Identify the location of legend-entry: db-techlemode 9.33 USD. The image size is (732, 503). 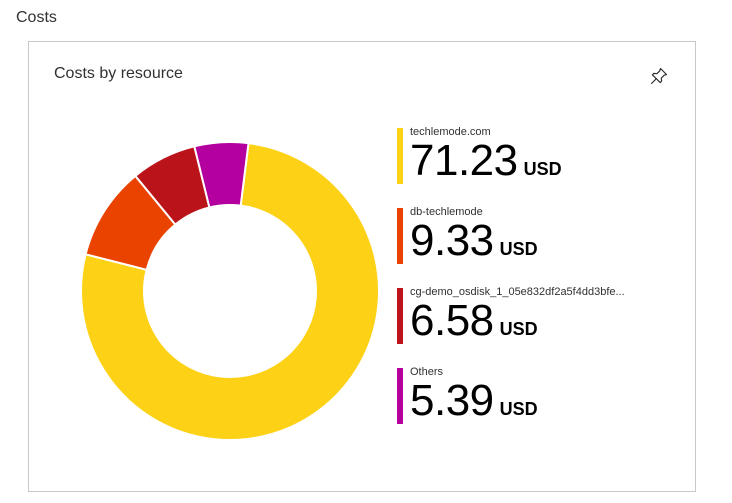
(542, 235).